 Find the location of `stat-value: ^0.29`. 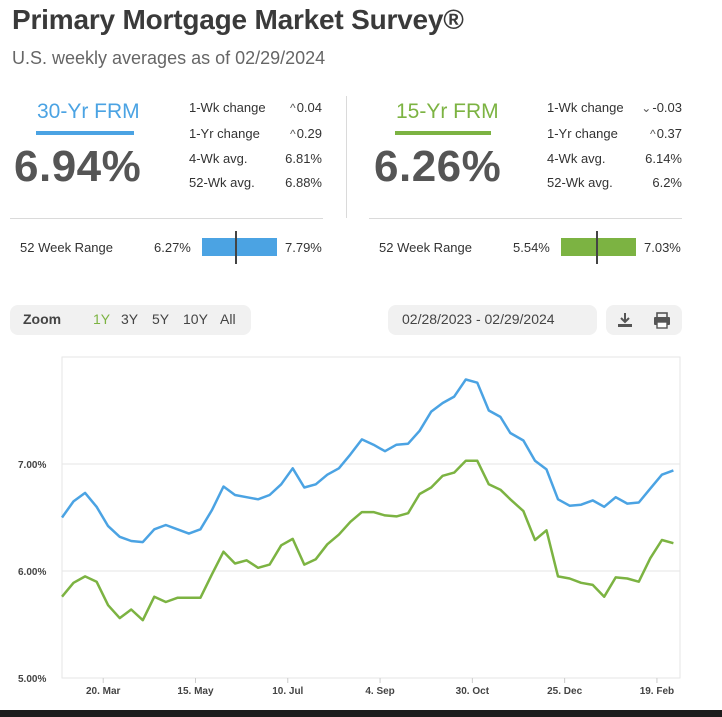

stat-value: ^0.29 is located at coordinates (296, 133).